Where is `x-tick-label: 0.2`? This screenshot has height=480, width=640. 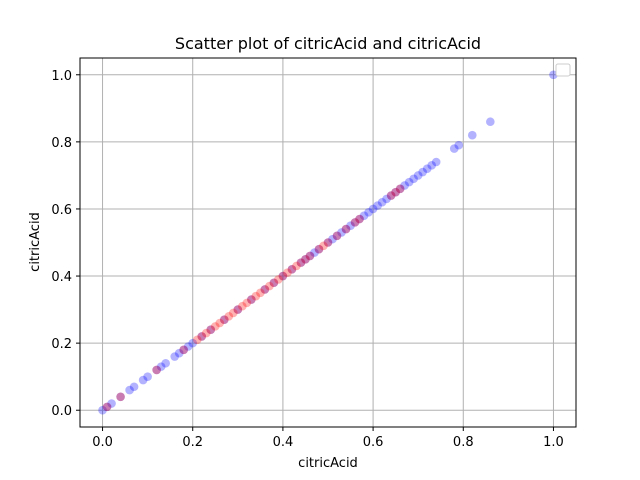
x-tick-label: 0.2 is located at coordinates (192, 442).